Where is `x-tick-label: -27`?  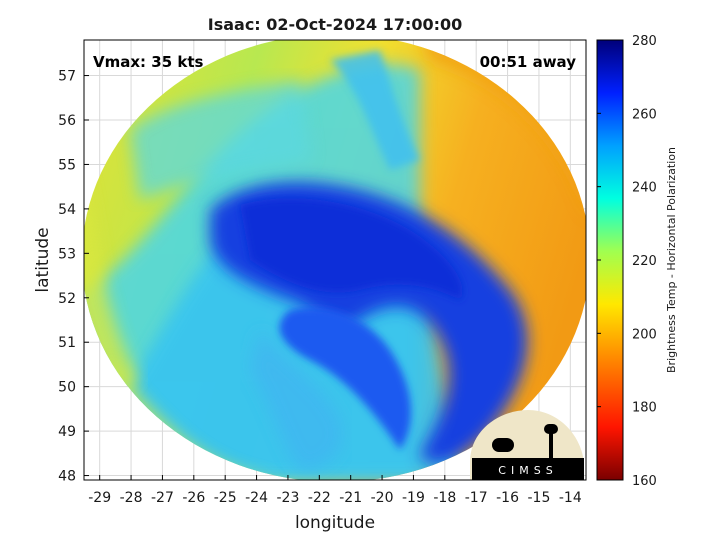
x-tick-label: -27 is located at coordinates (162, 498).